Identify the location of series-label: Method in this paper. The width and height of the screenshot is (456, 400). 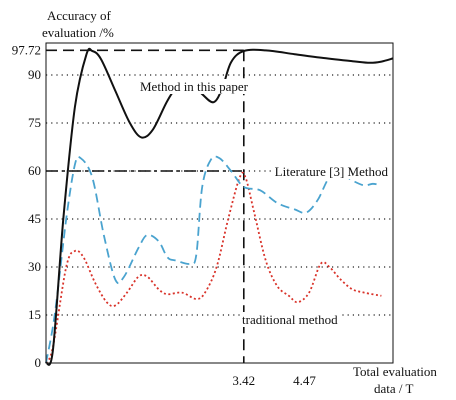
(194, 86).